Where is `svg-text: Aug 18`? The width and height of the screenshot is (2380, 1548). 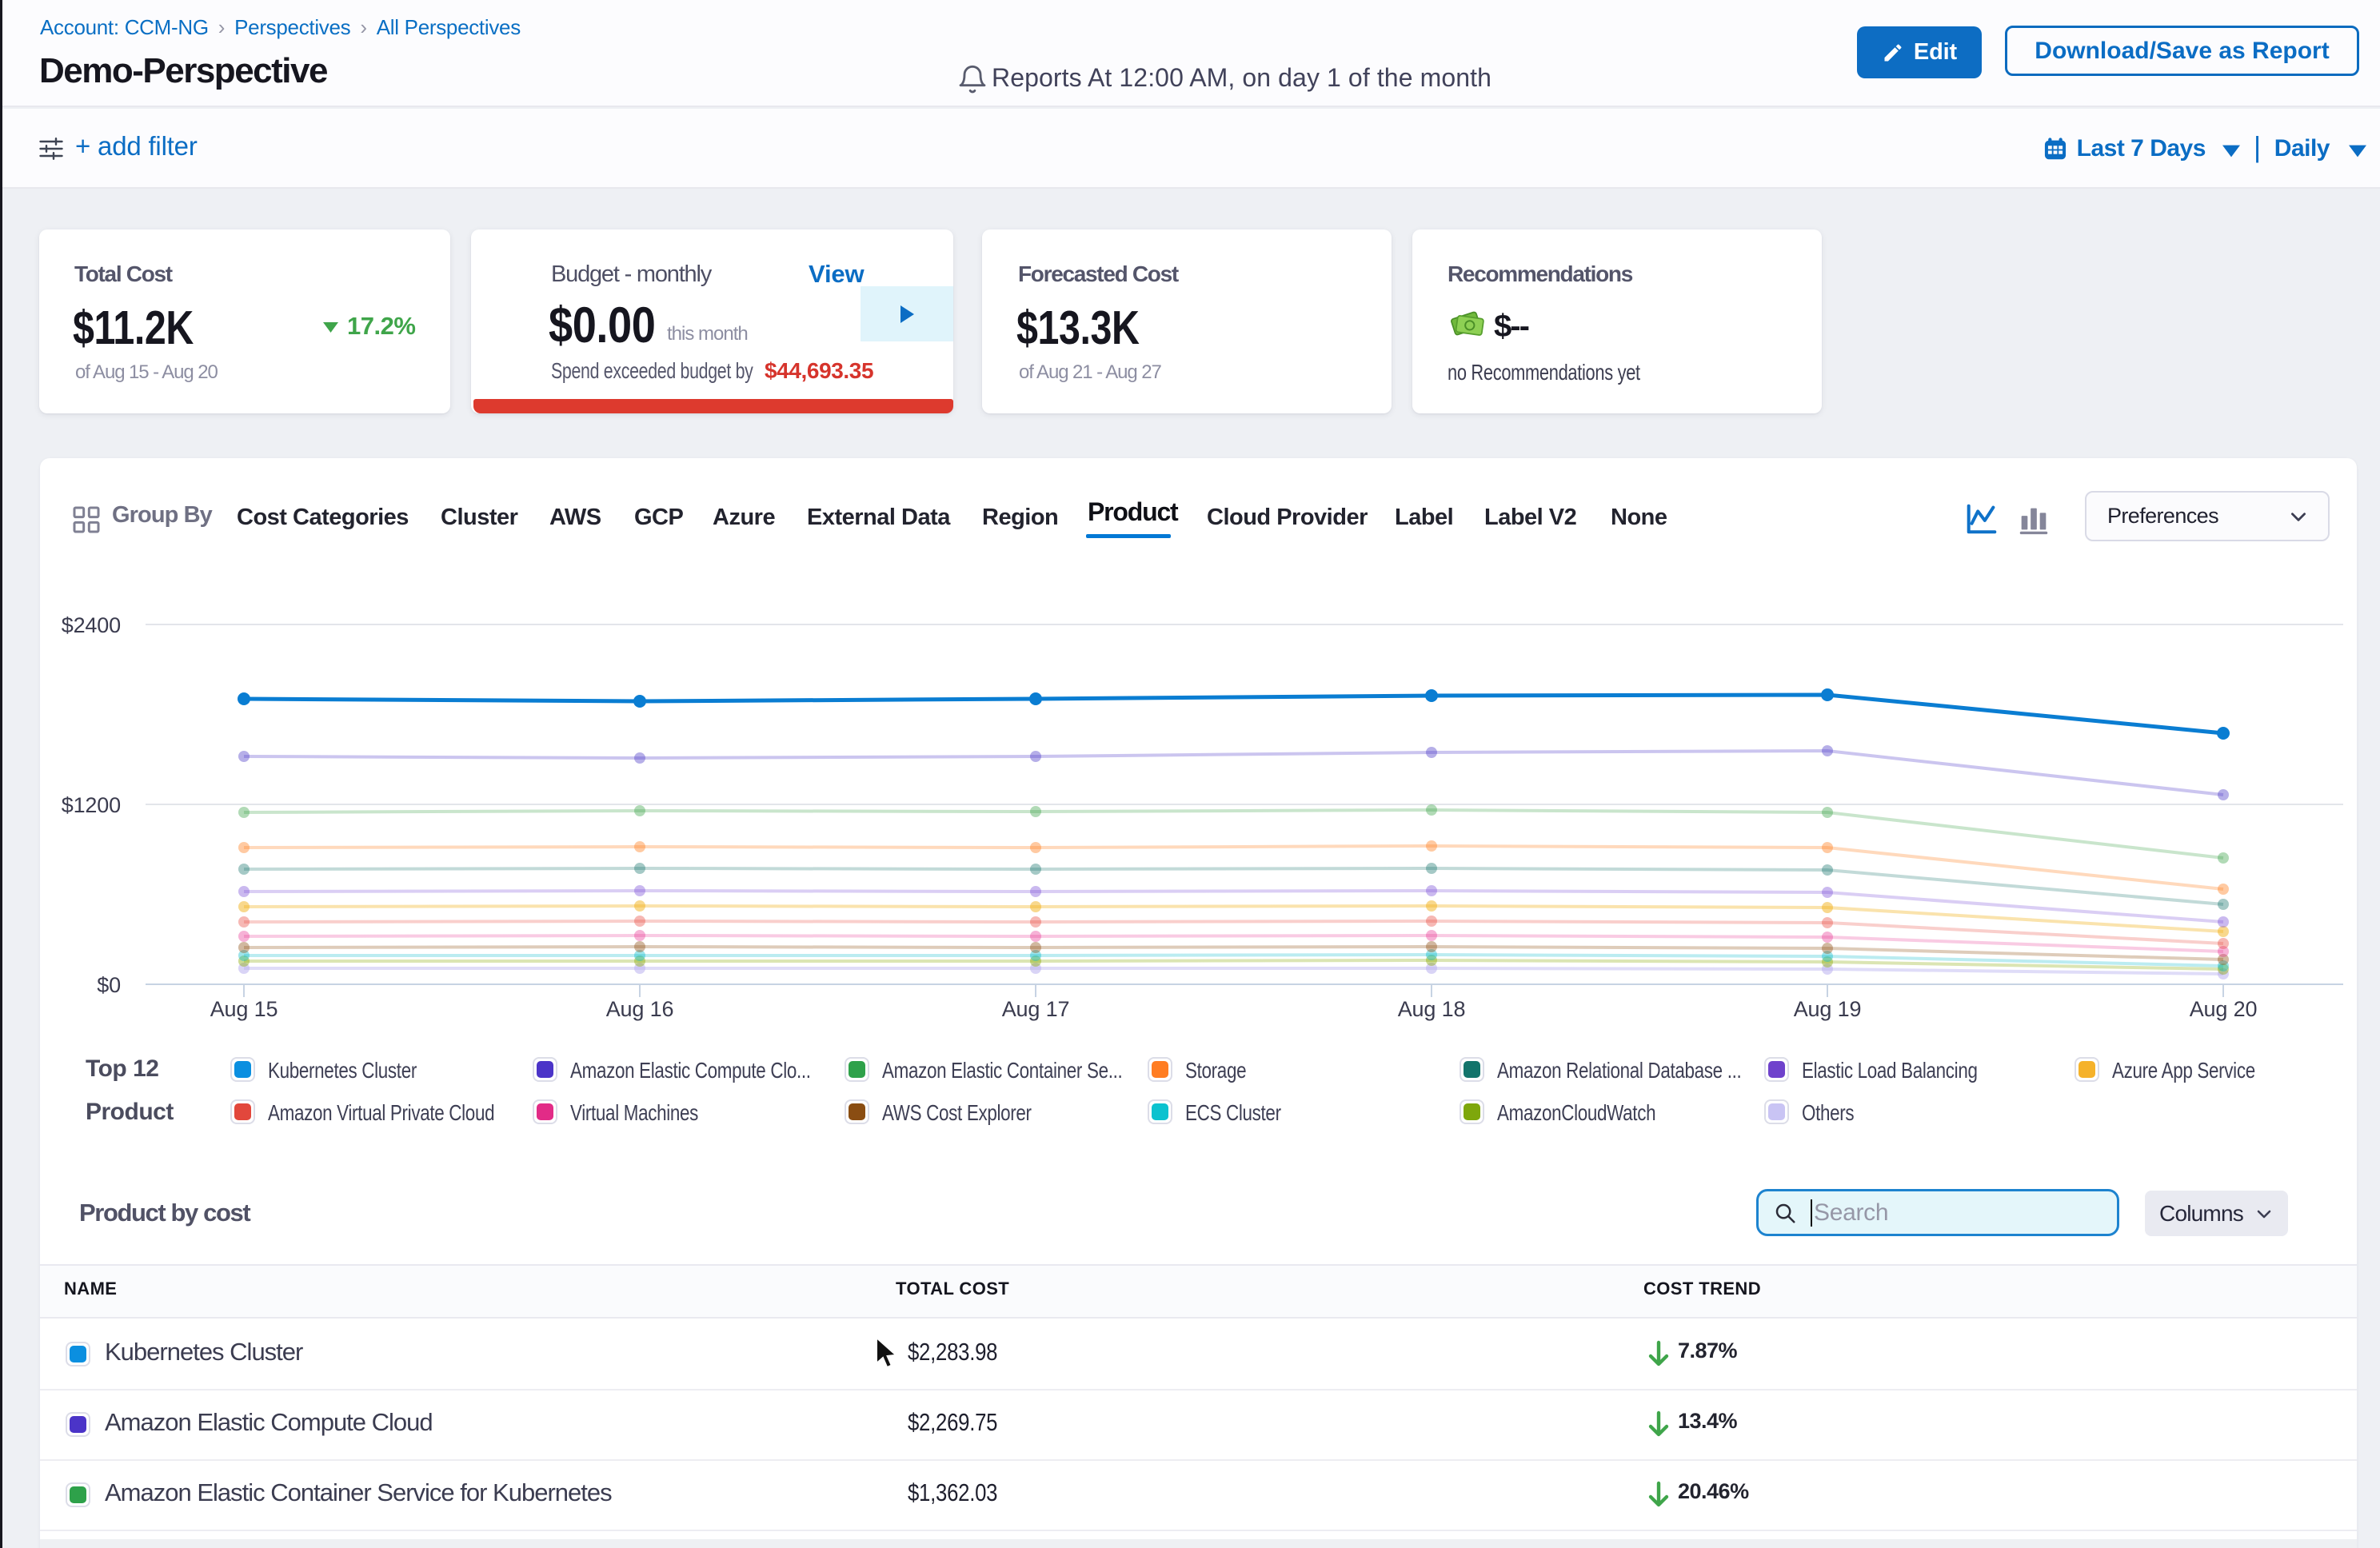
svg-text: Aug 18 is located at coordinates (1432, 1009).